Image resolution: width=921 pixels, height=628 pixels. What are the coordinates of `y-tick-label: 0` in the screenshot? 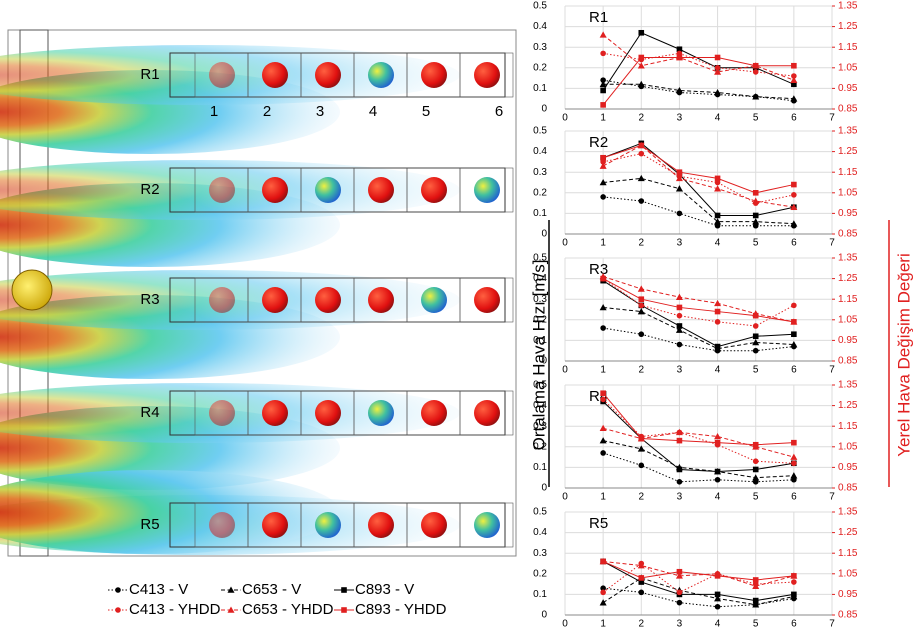 It's located at (544, 234).